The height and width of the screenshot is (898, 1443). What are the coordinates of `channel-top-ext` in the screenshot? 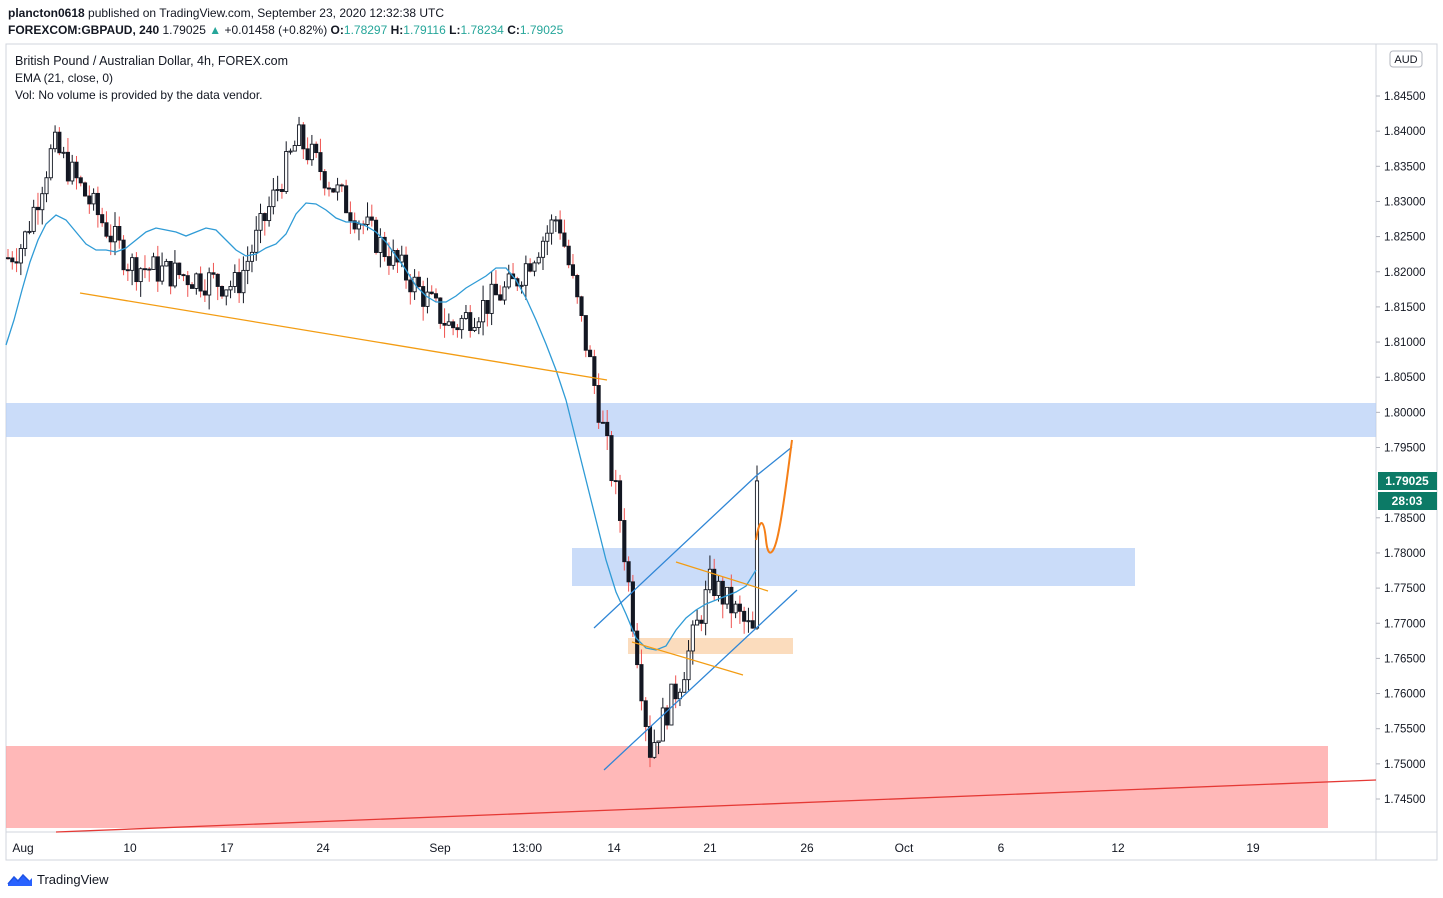 It's located at (774, 461).